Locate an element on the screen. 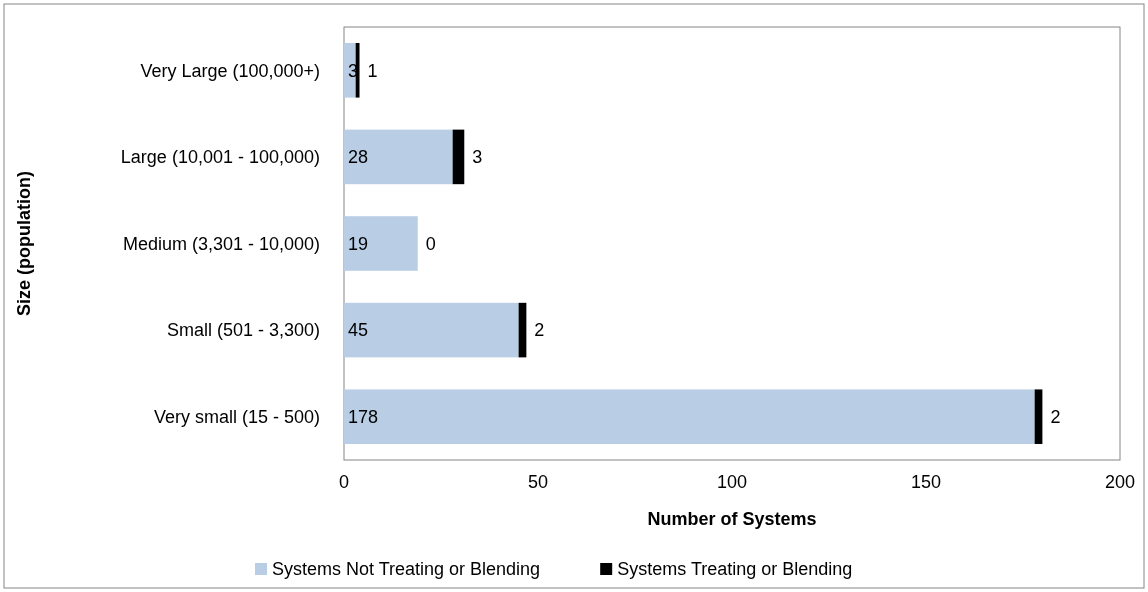 This screenshot has width=1148, height=592. data-label: 28 is located at coordinates (358, 157).